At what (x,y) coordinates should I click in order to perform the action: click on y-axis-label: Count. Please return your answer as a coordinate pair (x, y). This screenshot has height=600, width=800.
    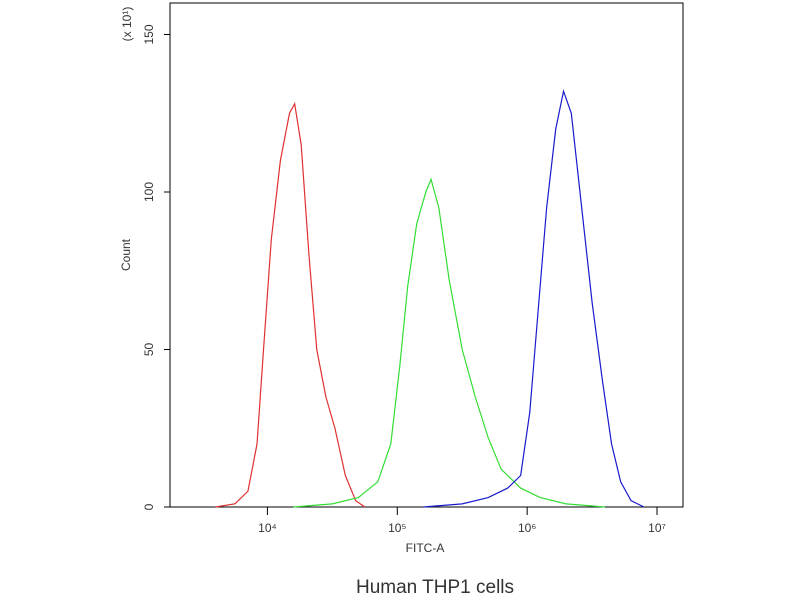
    Looking at the image, I should click on (126, 254).